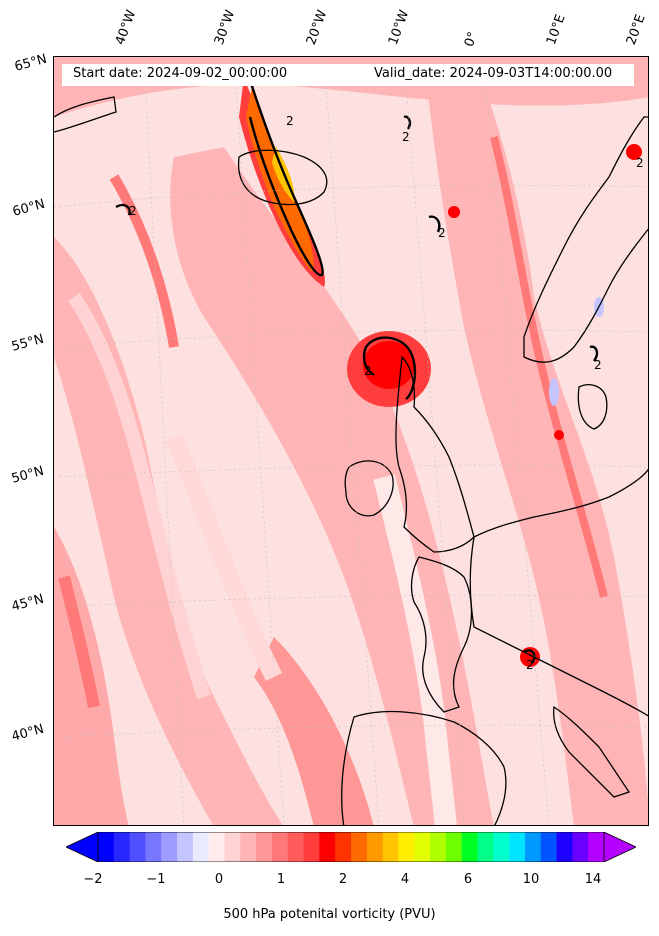  Describe the element at coordinates (28, 603) in the screenshot. I see `lat-label-45n: 45°N` at that location.